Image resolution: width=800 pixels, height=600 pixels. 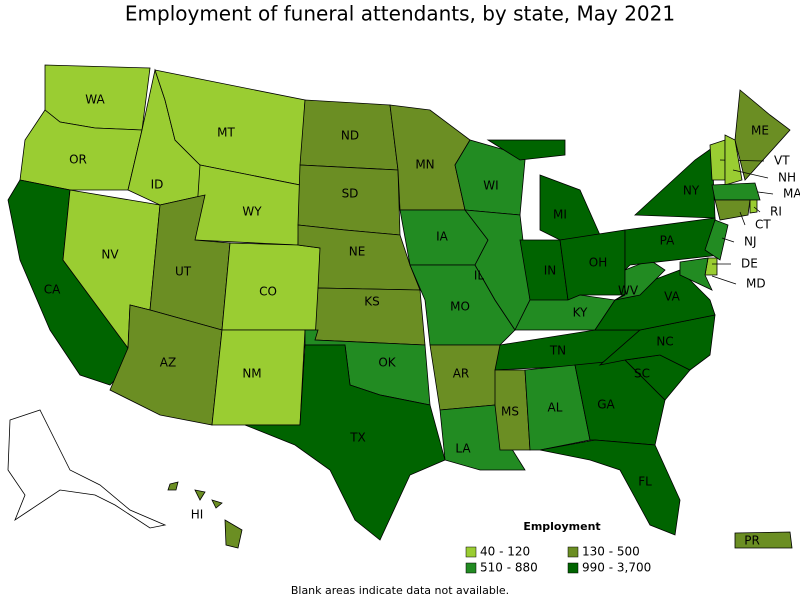 I want to click on state-label: LA, so click(x=463, y=449).